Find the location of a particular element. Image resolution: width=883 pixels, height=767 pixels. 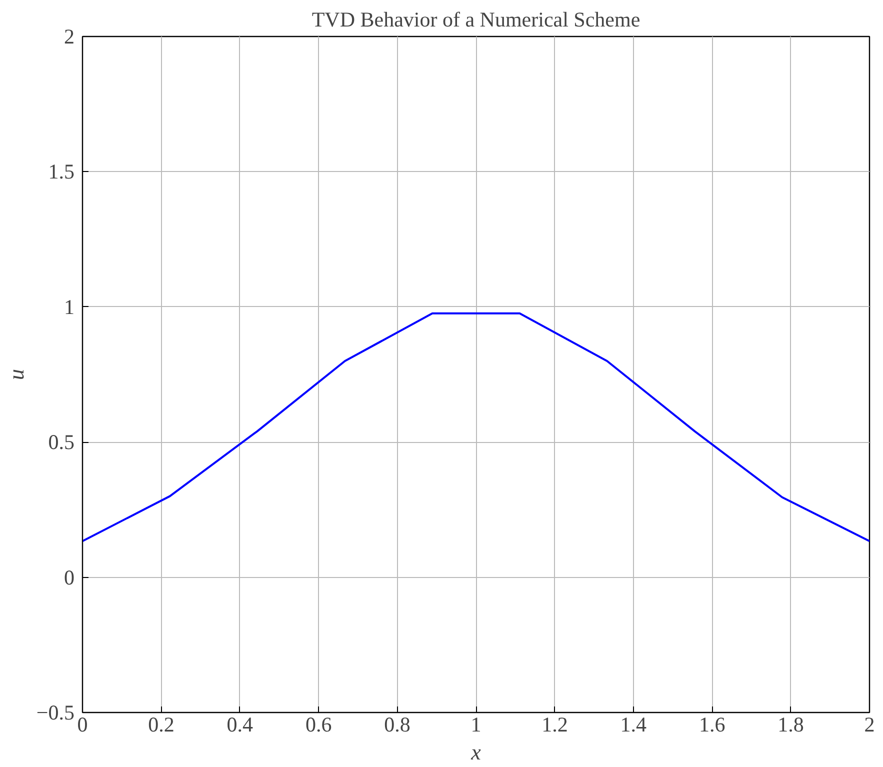

x-tick-label: 1.2 is located at coordinates (555, 724).